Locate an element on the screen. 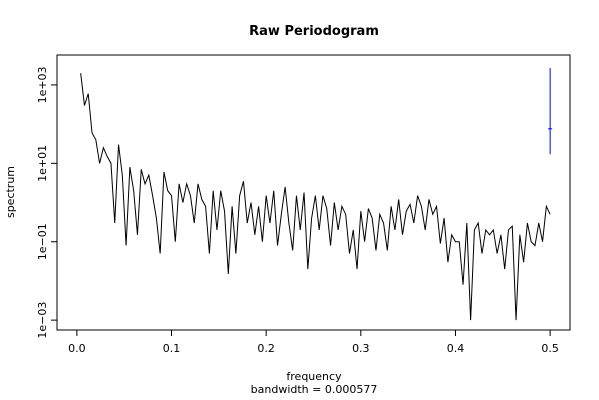 The width and height of the screenshot is (599, 400). x-tick-label: 0.5 is located at coordinates (550, 348).